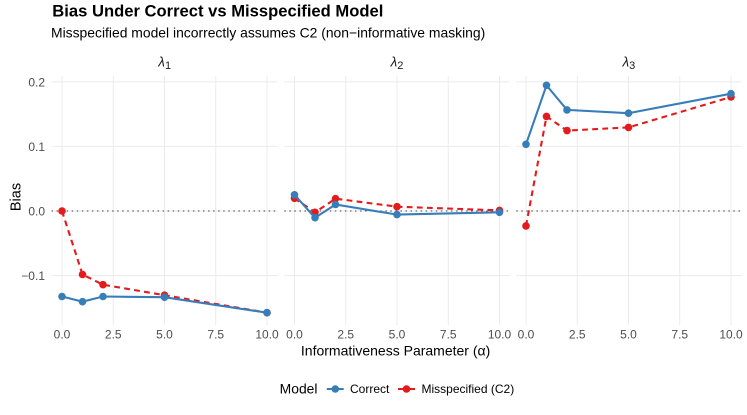 The image size is (747, 415). What do you see at coordinates (17, 197) in the screenshot?
I see `svg-text: Bias` at bounding box center [17, 197].